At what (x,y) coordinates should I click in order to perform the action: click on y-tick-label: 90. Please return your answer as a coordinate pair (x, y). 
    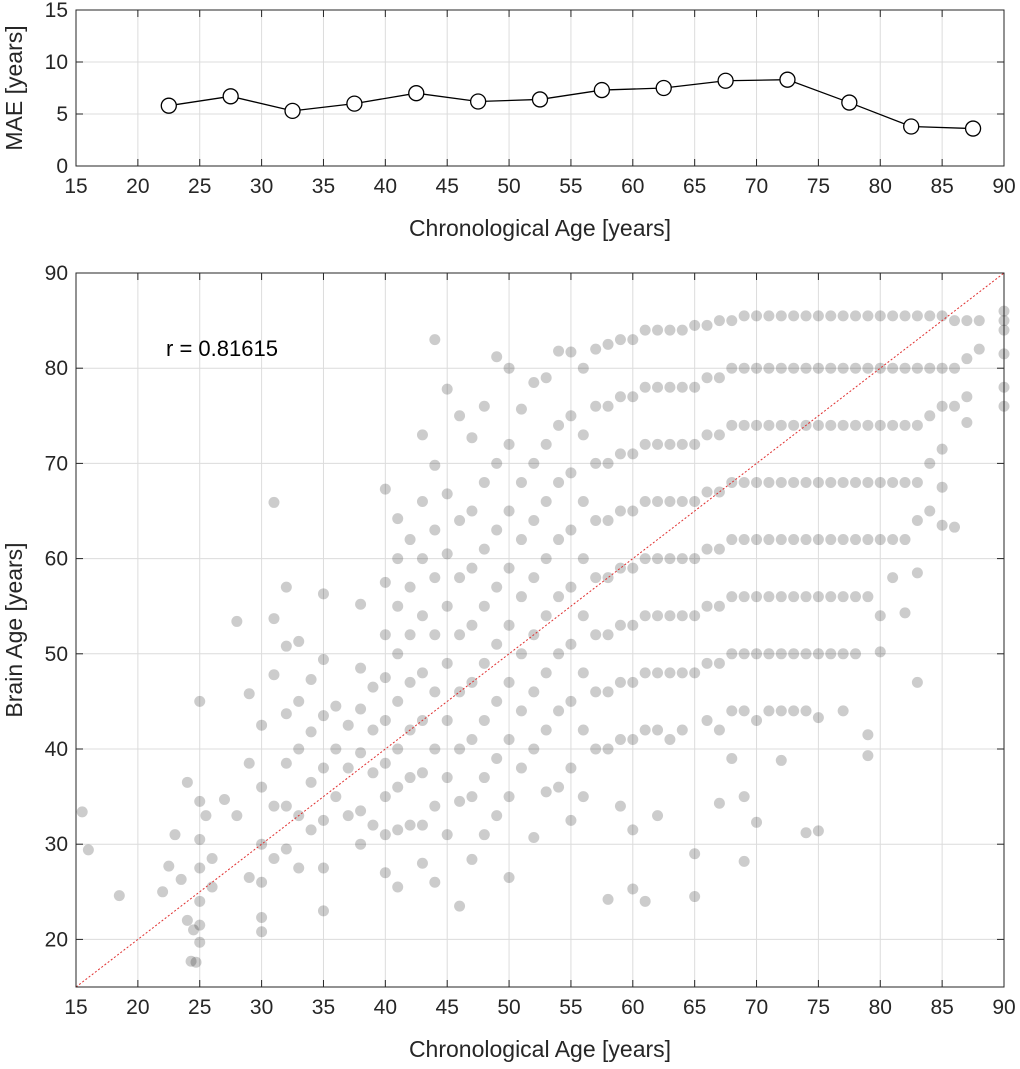
    Looking at the image, I should click on (56, 273).